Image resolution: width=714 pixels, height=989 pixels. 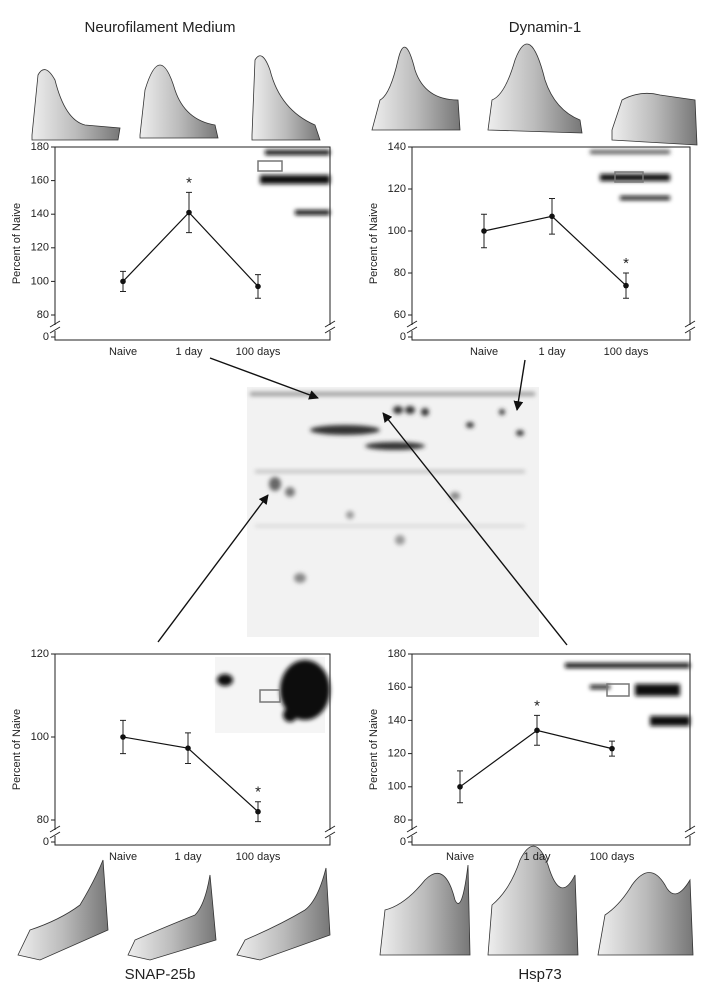 What do you see at coordinates (539, 974) in the screenshot?
I see `chart-title: Hsp73` at bounding box center [539, 974].